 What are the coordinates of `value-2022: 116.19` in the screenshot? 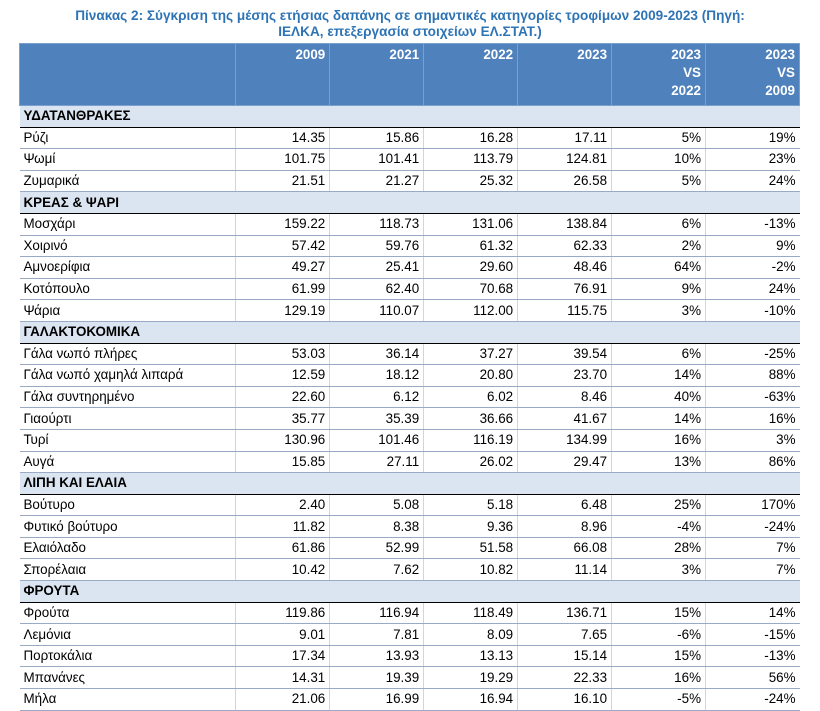 It's located at (471, 440).